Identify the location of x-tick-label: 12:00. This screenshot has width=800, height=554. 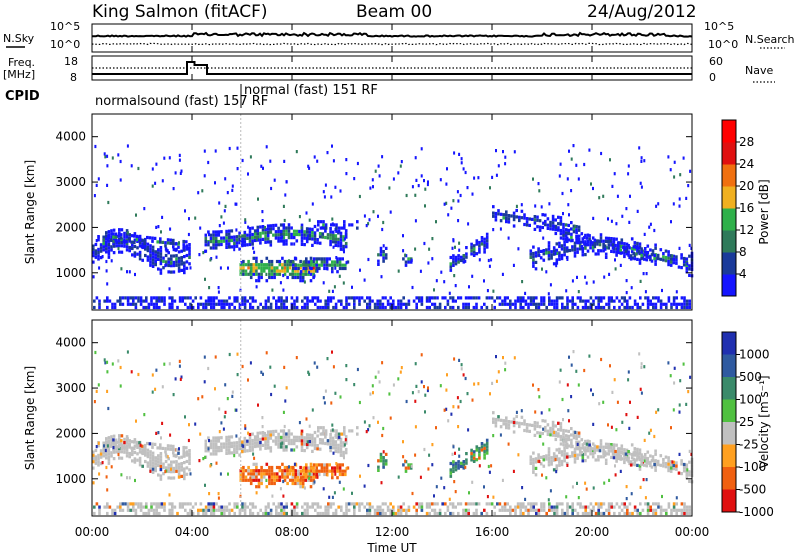
(392, 532).